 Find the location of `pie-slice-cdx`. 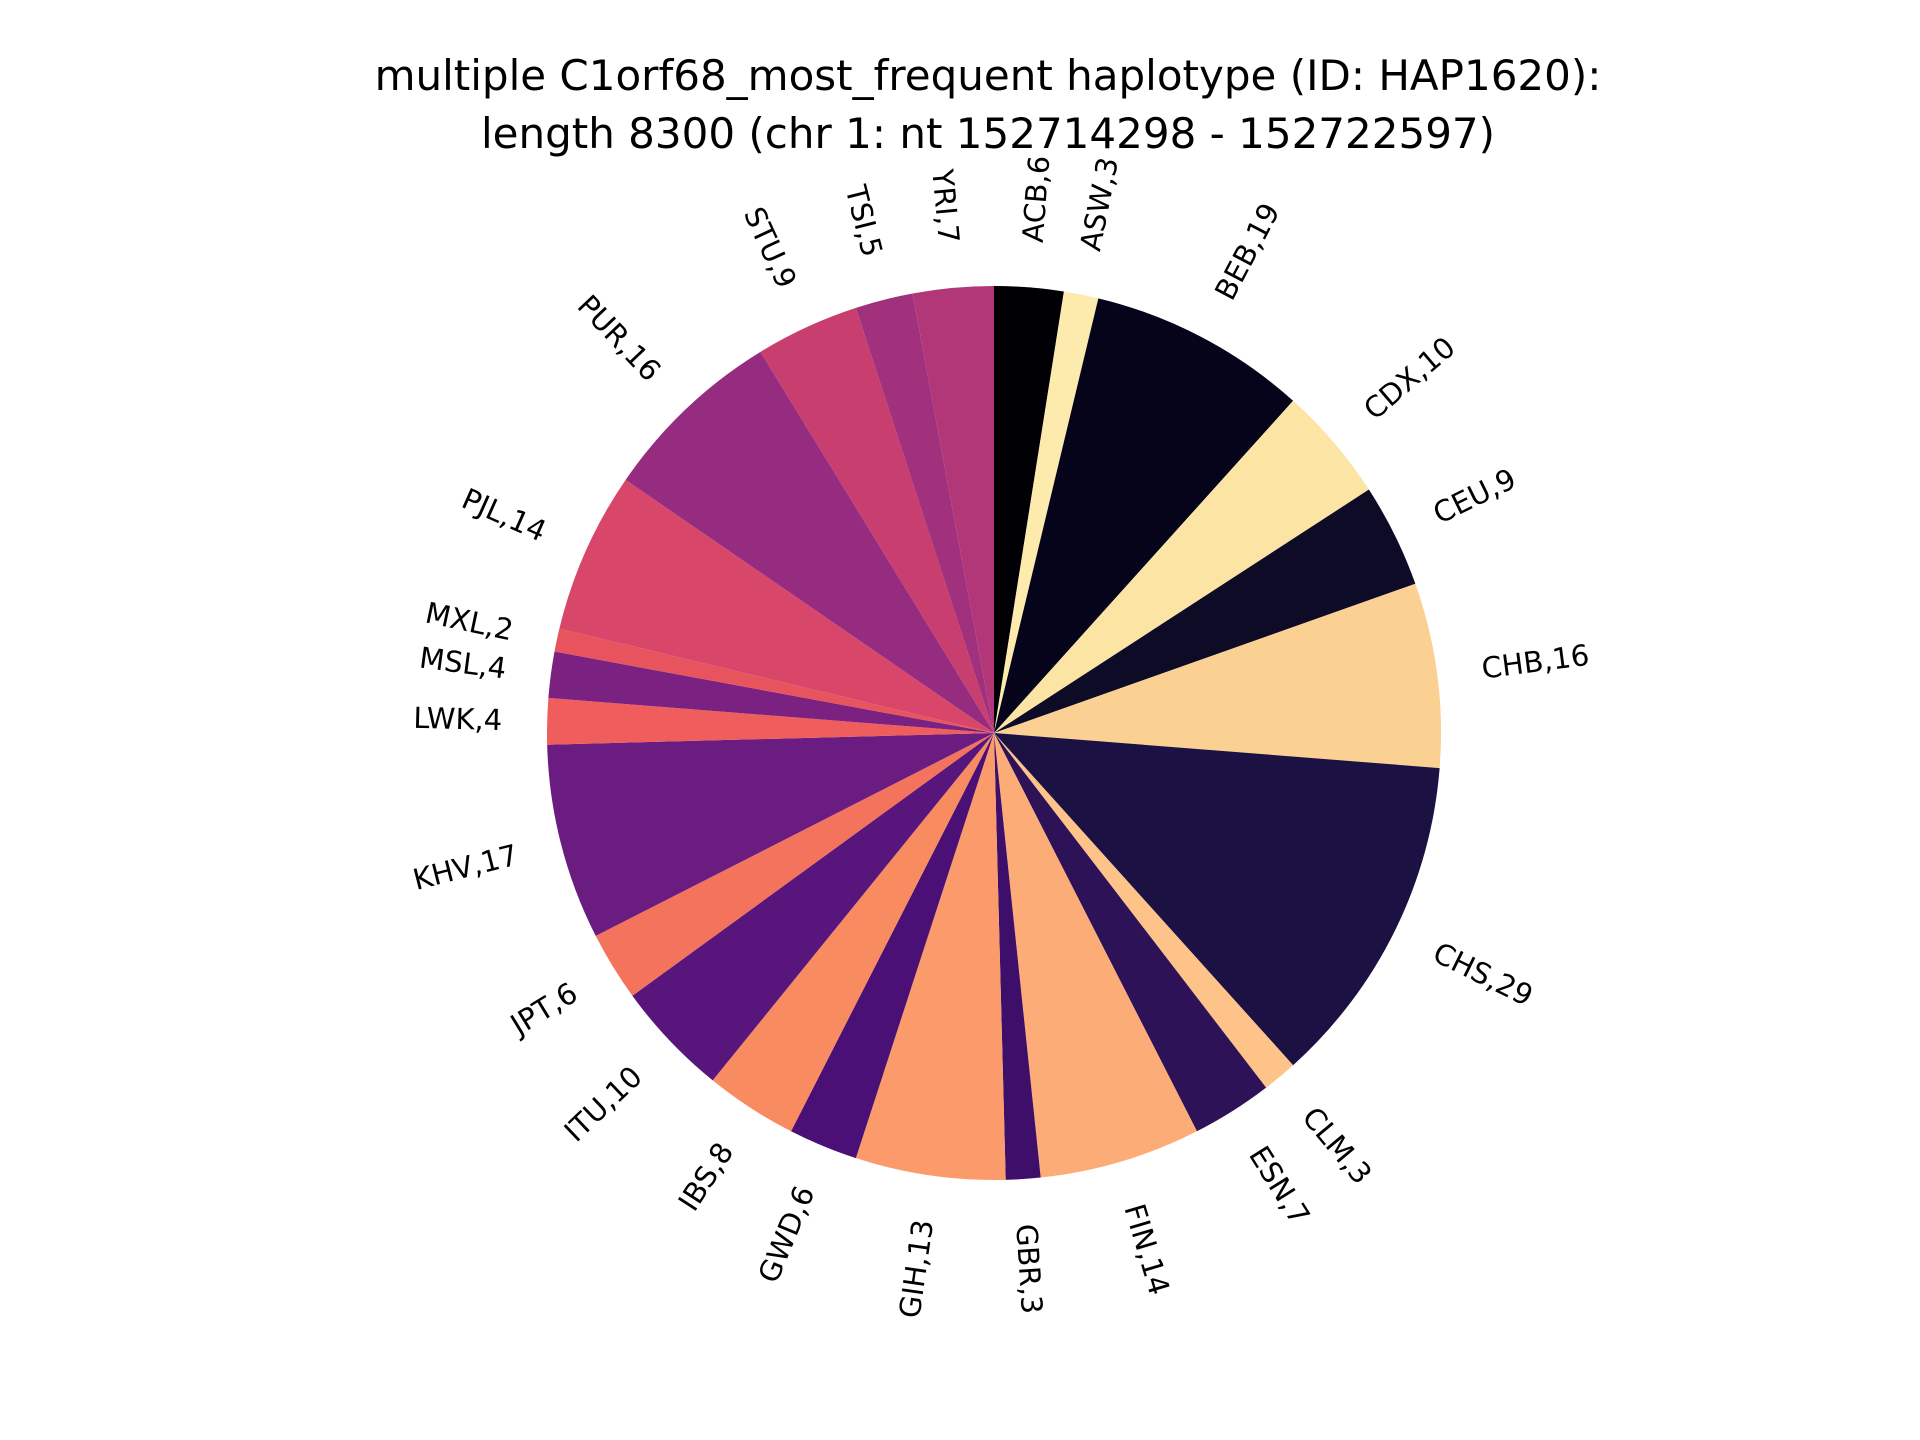

pie-slice-cdx is located at coordinates (1181, 566).